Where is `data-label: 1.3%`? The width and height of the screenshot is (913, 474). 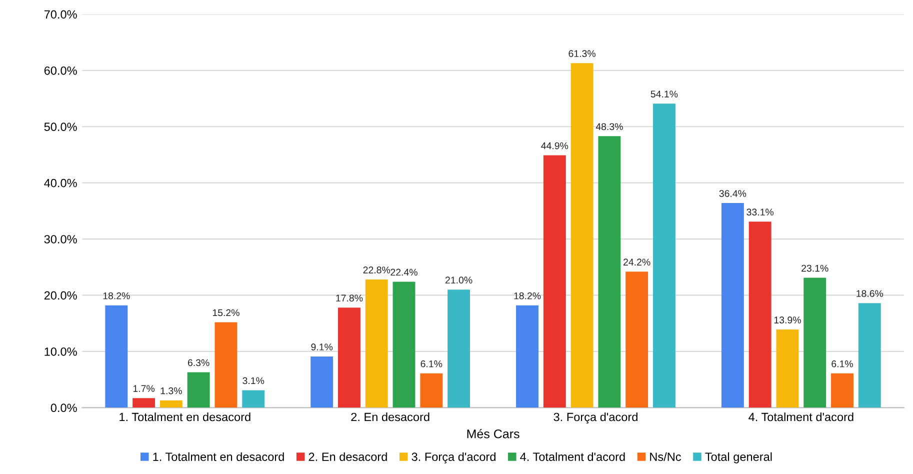
data-label: 1.3% is located at coordinates (171, 390).